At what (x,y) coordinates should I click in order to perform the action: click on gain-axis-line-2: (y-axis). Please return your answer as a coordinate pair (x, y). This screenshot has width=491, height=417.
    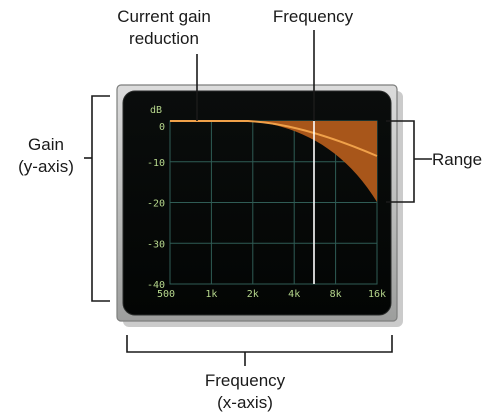
    Looking at the image, I should click on (46, 166).